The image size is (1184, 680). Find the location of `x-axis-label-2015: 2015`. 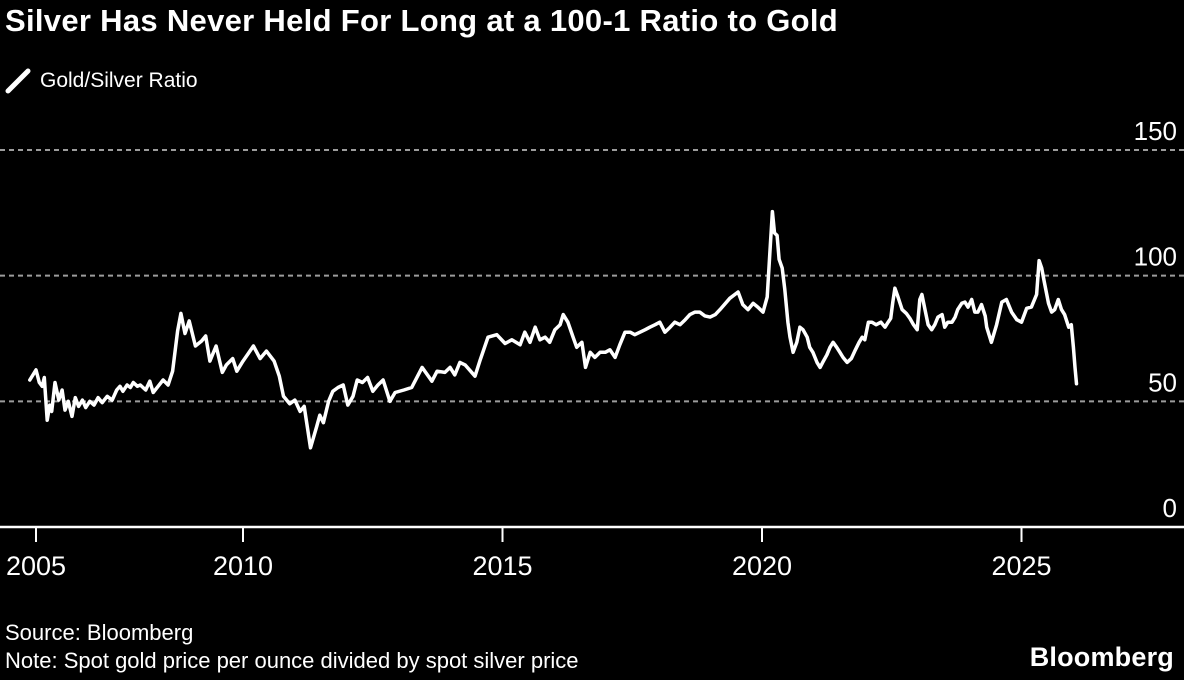

x-axis-label-2015: 2015 is located at coordinates (502, 566).